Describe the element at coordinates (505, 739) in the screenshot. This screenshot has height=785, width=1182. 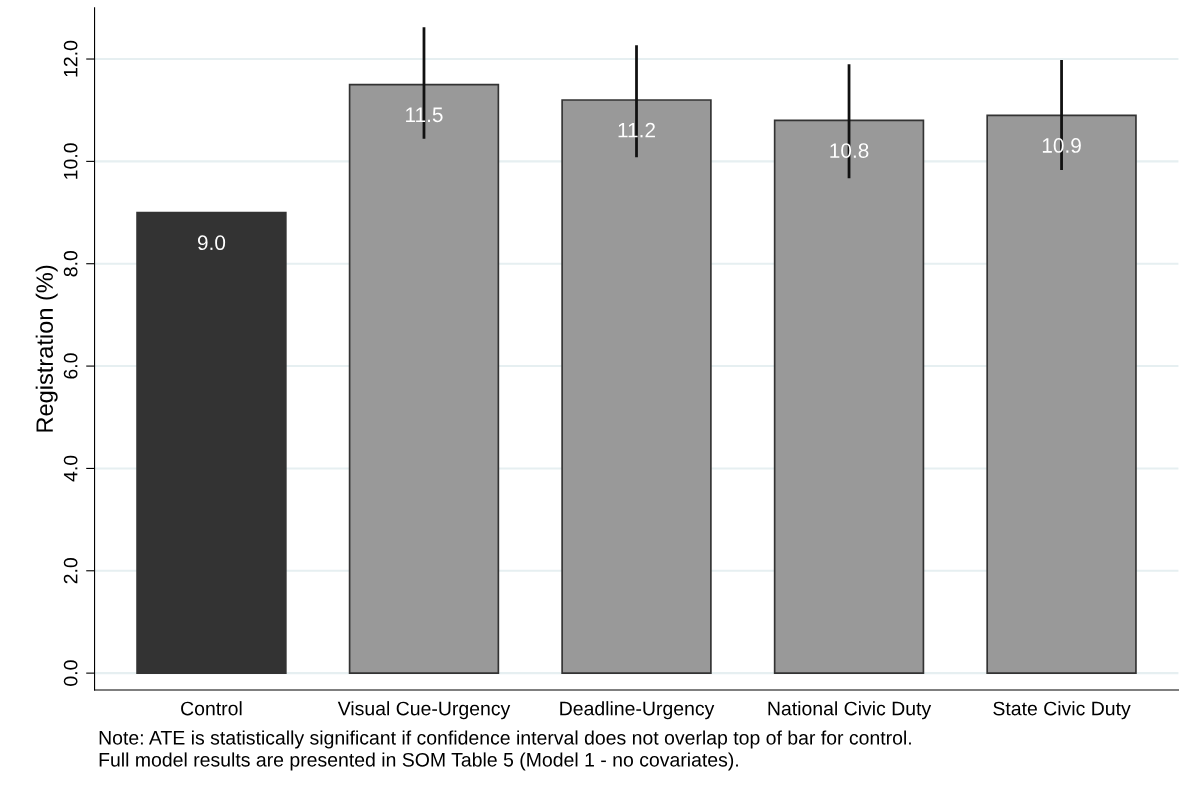
I see `text: Note: ATE is statistically significant if confidence interval does not overlap top of bar for control.` at that location.